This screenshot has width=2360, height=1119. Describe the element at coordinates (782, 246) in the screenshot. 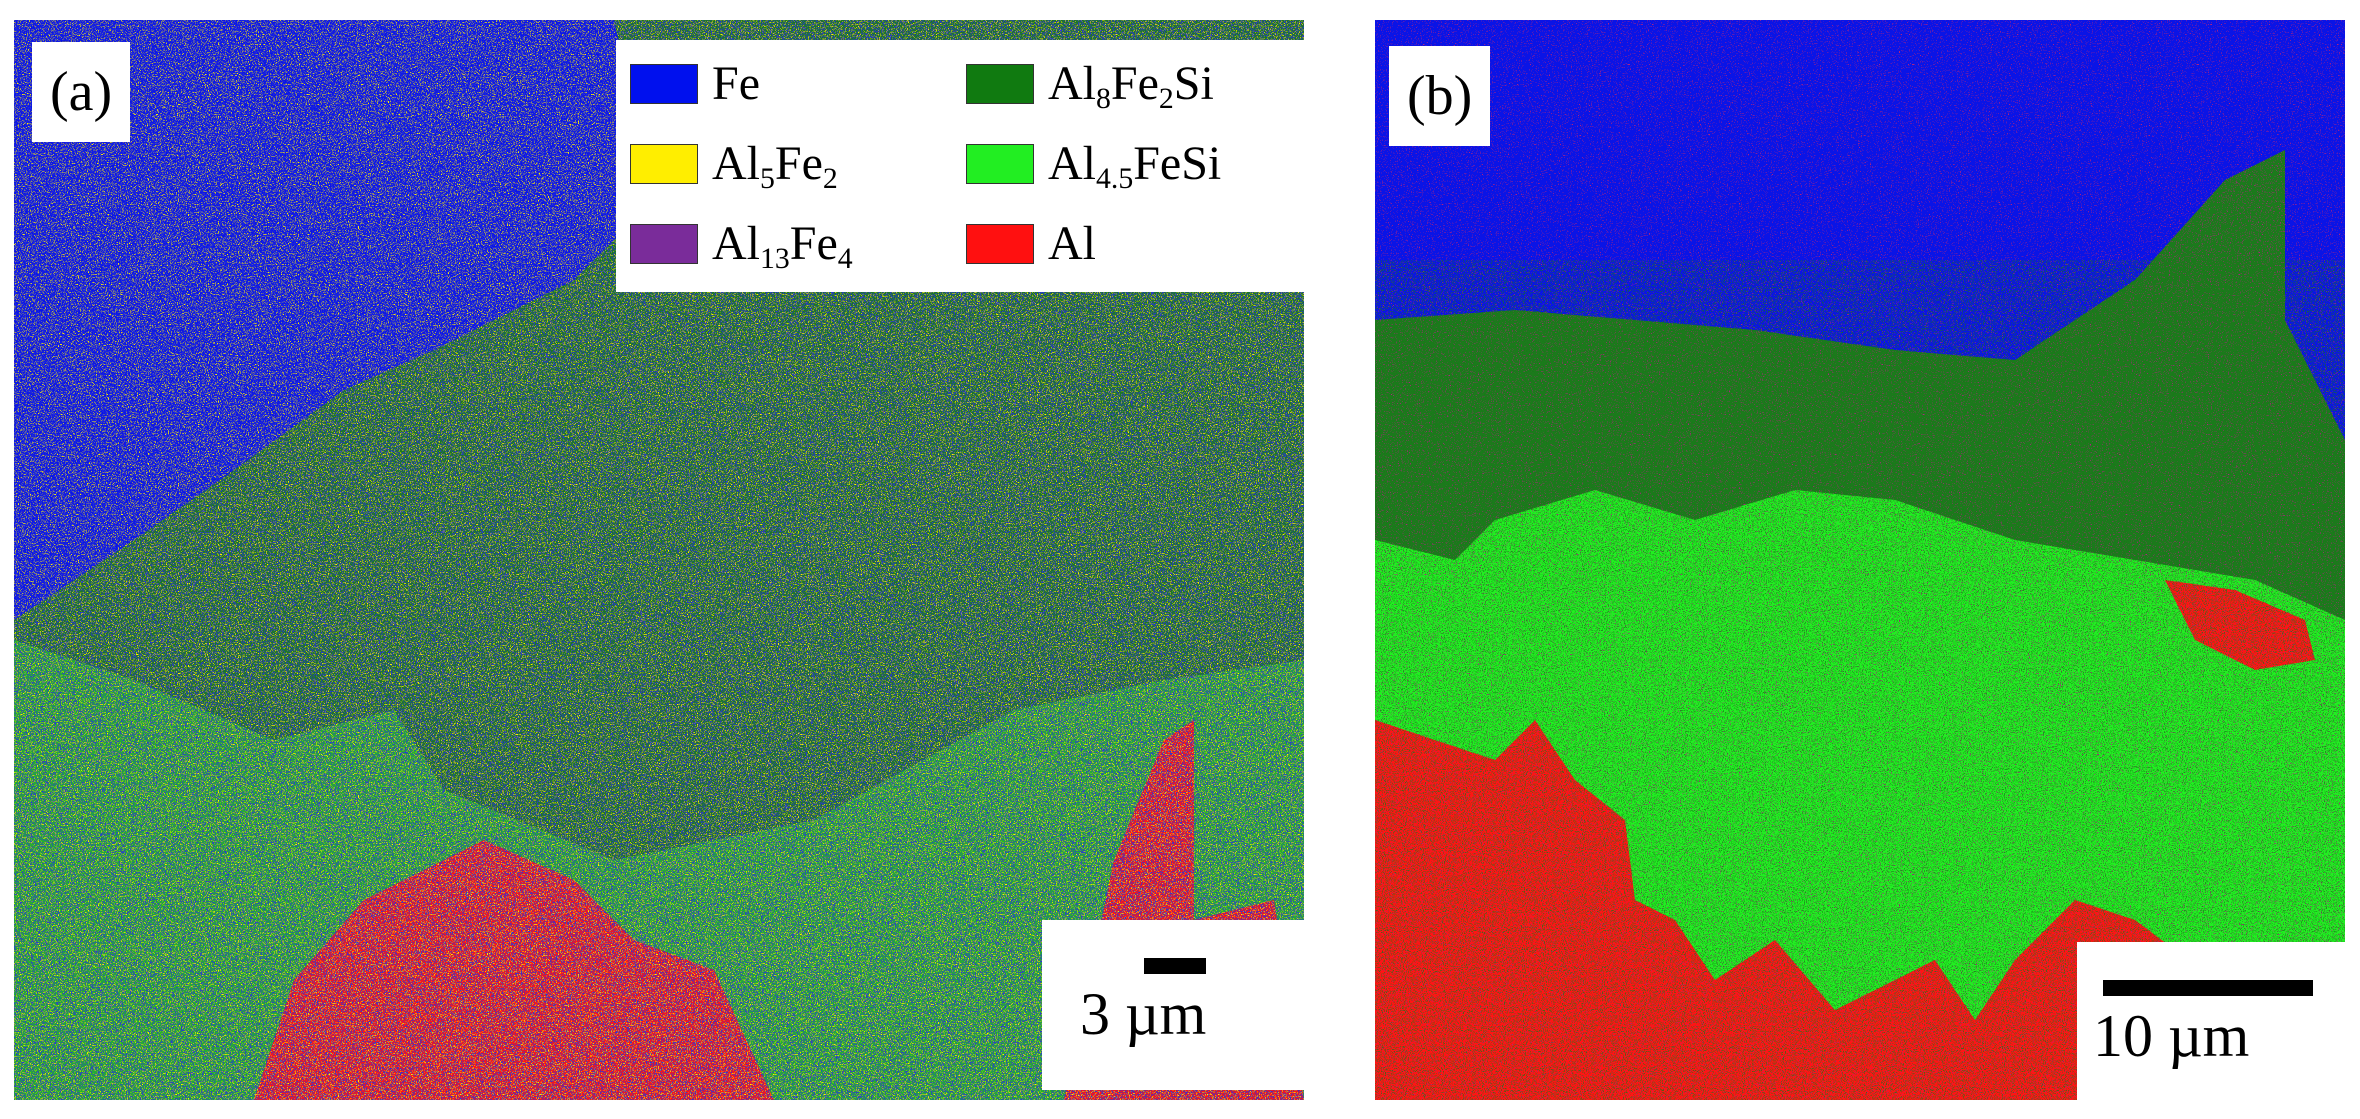

I see `legend-label-al13fe4: Al13Fe4` at that location.